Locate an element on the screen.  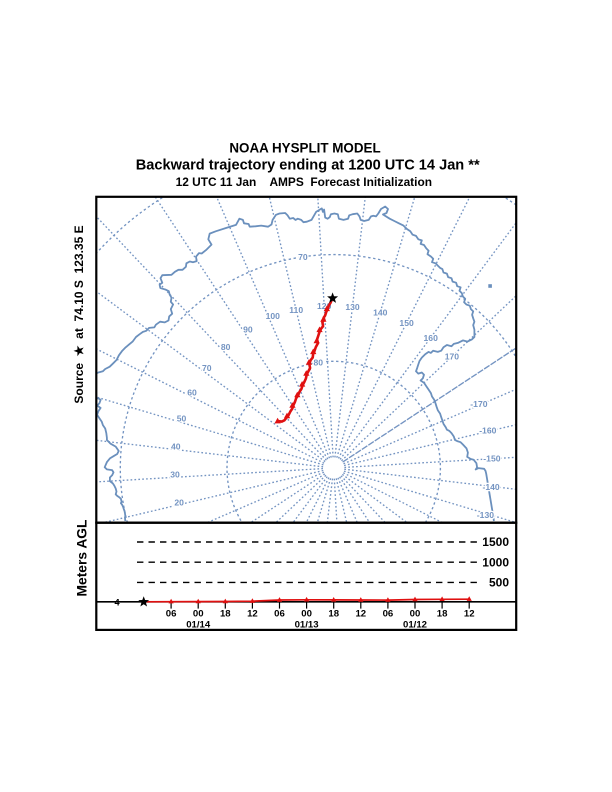
svg-text: 01/13 is located at coordinates (307, 624).